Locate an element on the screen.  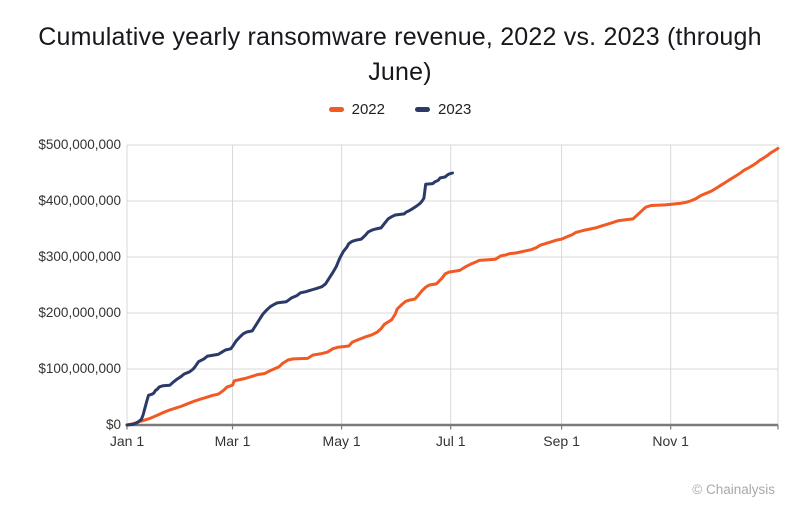
y-tick-label-400M: $400,000,000 is located at coordinates (79, 200).